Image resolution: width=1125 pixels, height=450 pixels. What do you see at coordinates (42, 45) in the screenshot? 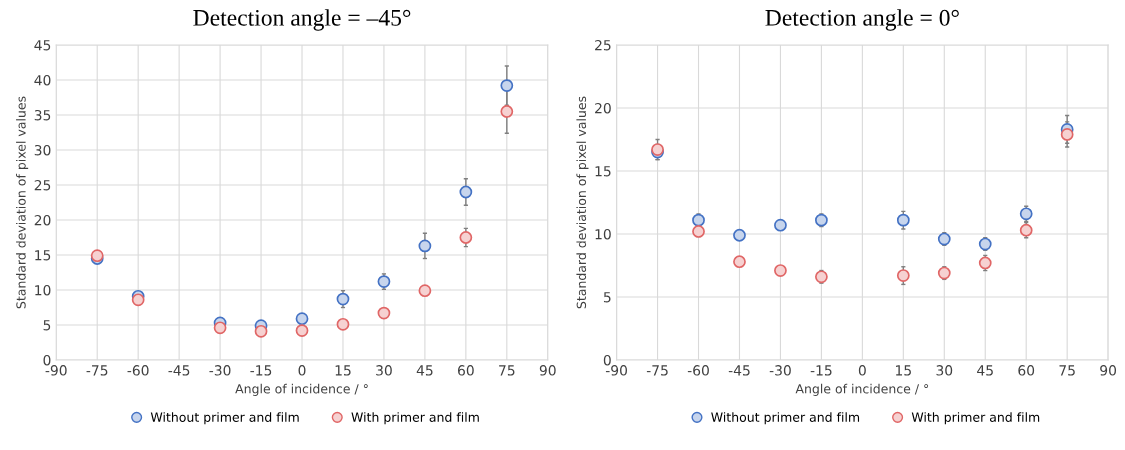
I see `y-tick-label: 45` at bounding box center [42, 45].